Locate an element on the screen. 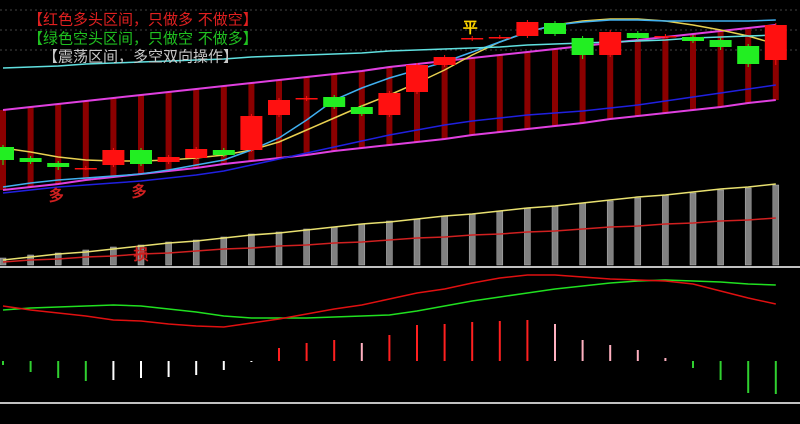 Image resolution: width=800 pixels, height=424 pixels. legend-note: 【红色多头区间，只做多 不做空】 is located at coordinates (143, 20).